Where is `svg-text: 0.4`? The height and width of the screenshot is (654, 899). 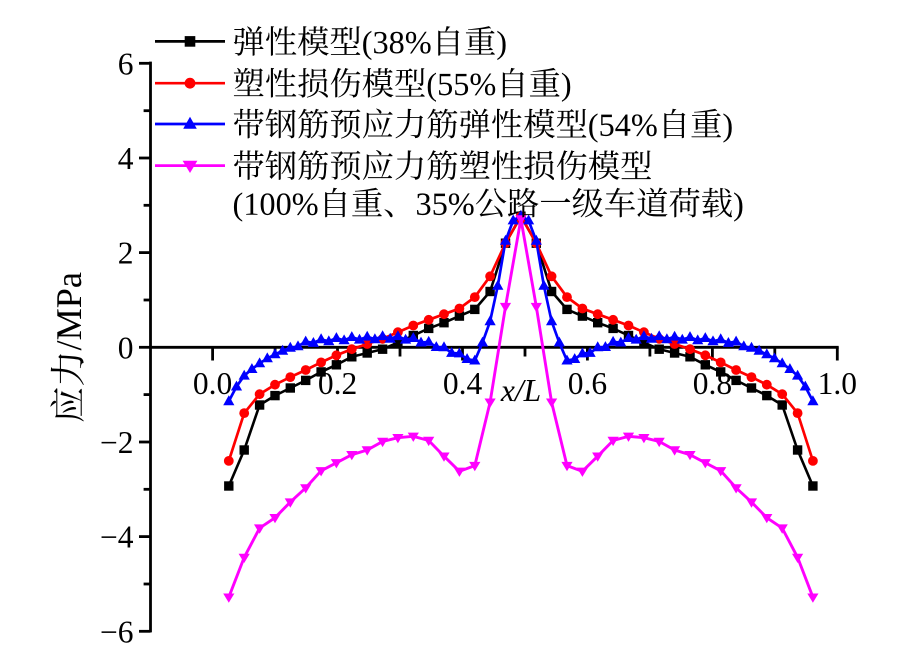 svg-text: 0.4 is located at coordinates (463, 383).